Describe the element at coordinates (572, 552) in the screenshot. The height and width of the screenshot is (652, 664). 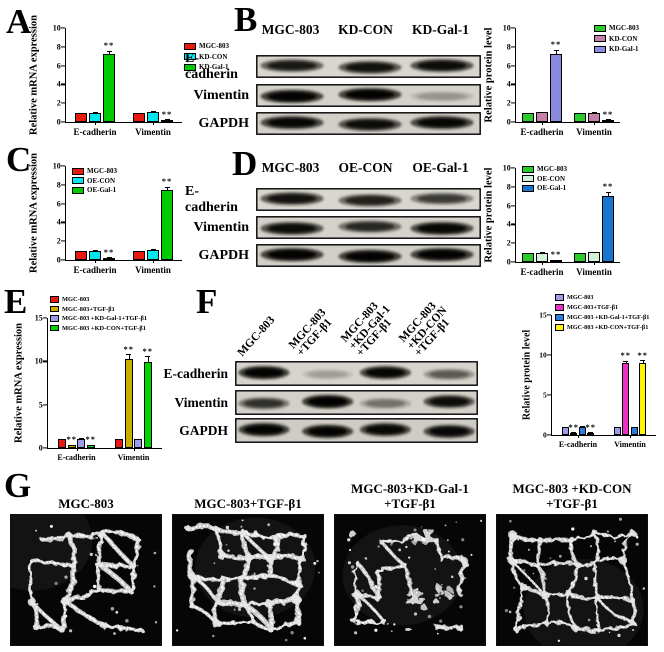
I see `micrograph-cell: MGC-803 +KD-CON +TGF-β1` at that location.